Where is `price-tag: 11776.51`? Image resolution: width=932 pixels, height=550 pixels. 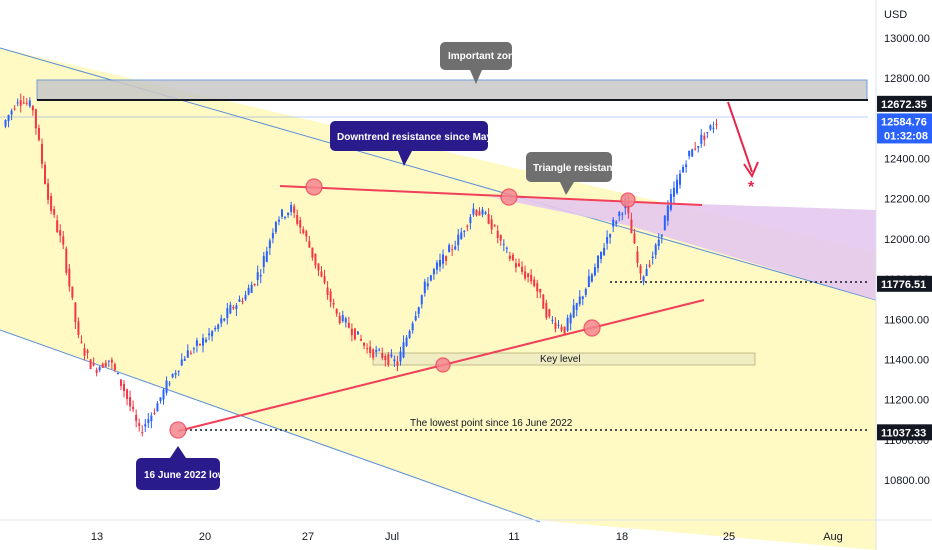
price-tag: 11776.51 is located at coordinates (904, 283).